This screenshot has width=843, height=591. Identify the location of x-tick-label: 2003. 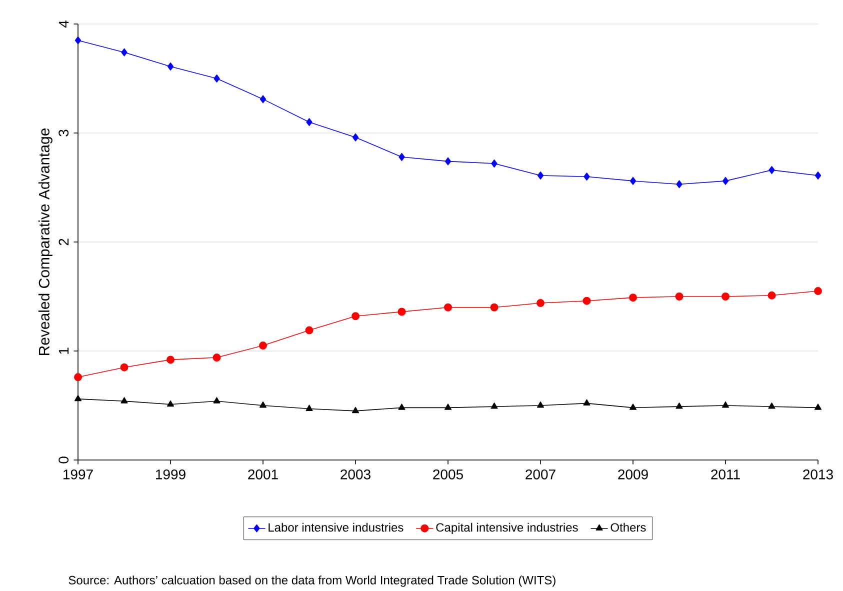
(355, 474).